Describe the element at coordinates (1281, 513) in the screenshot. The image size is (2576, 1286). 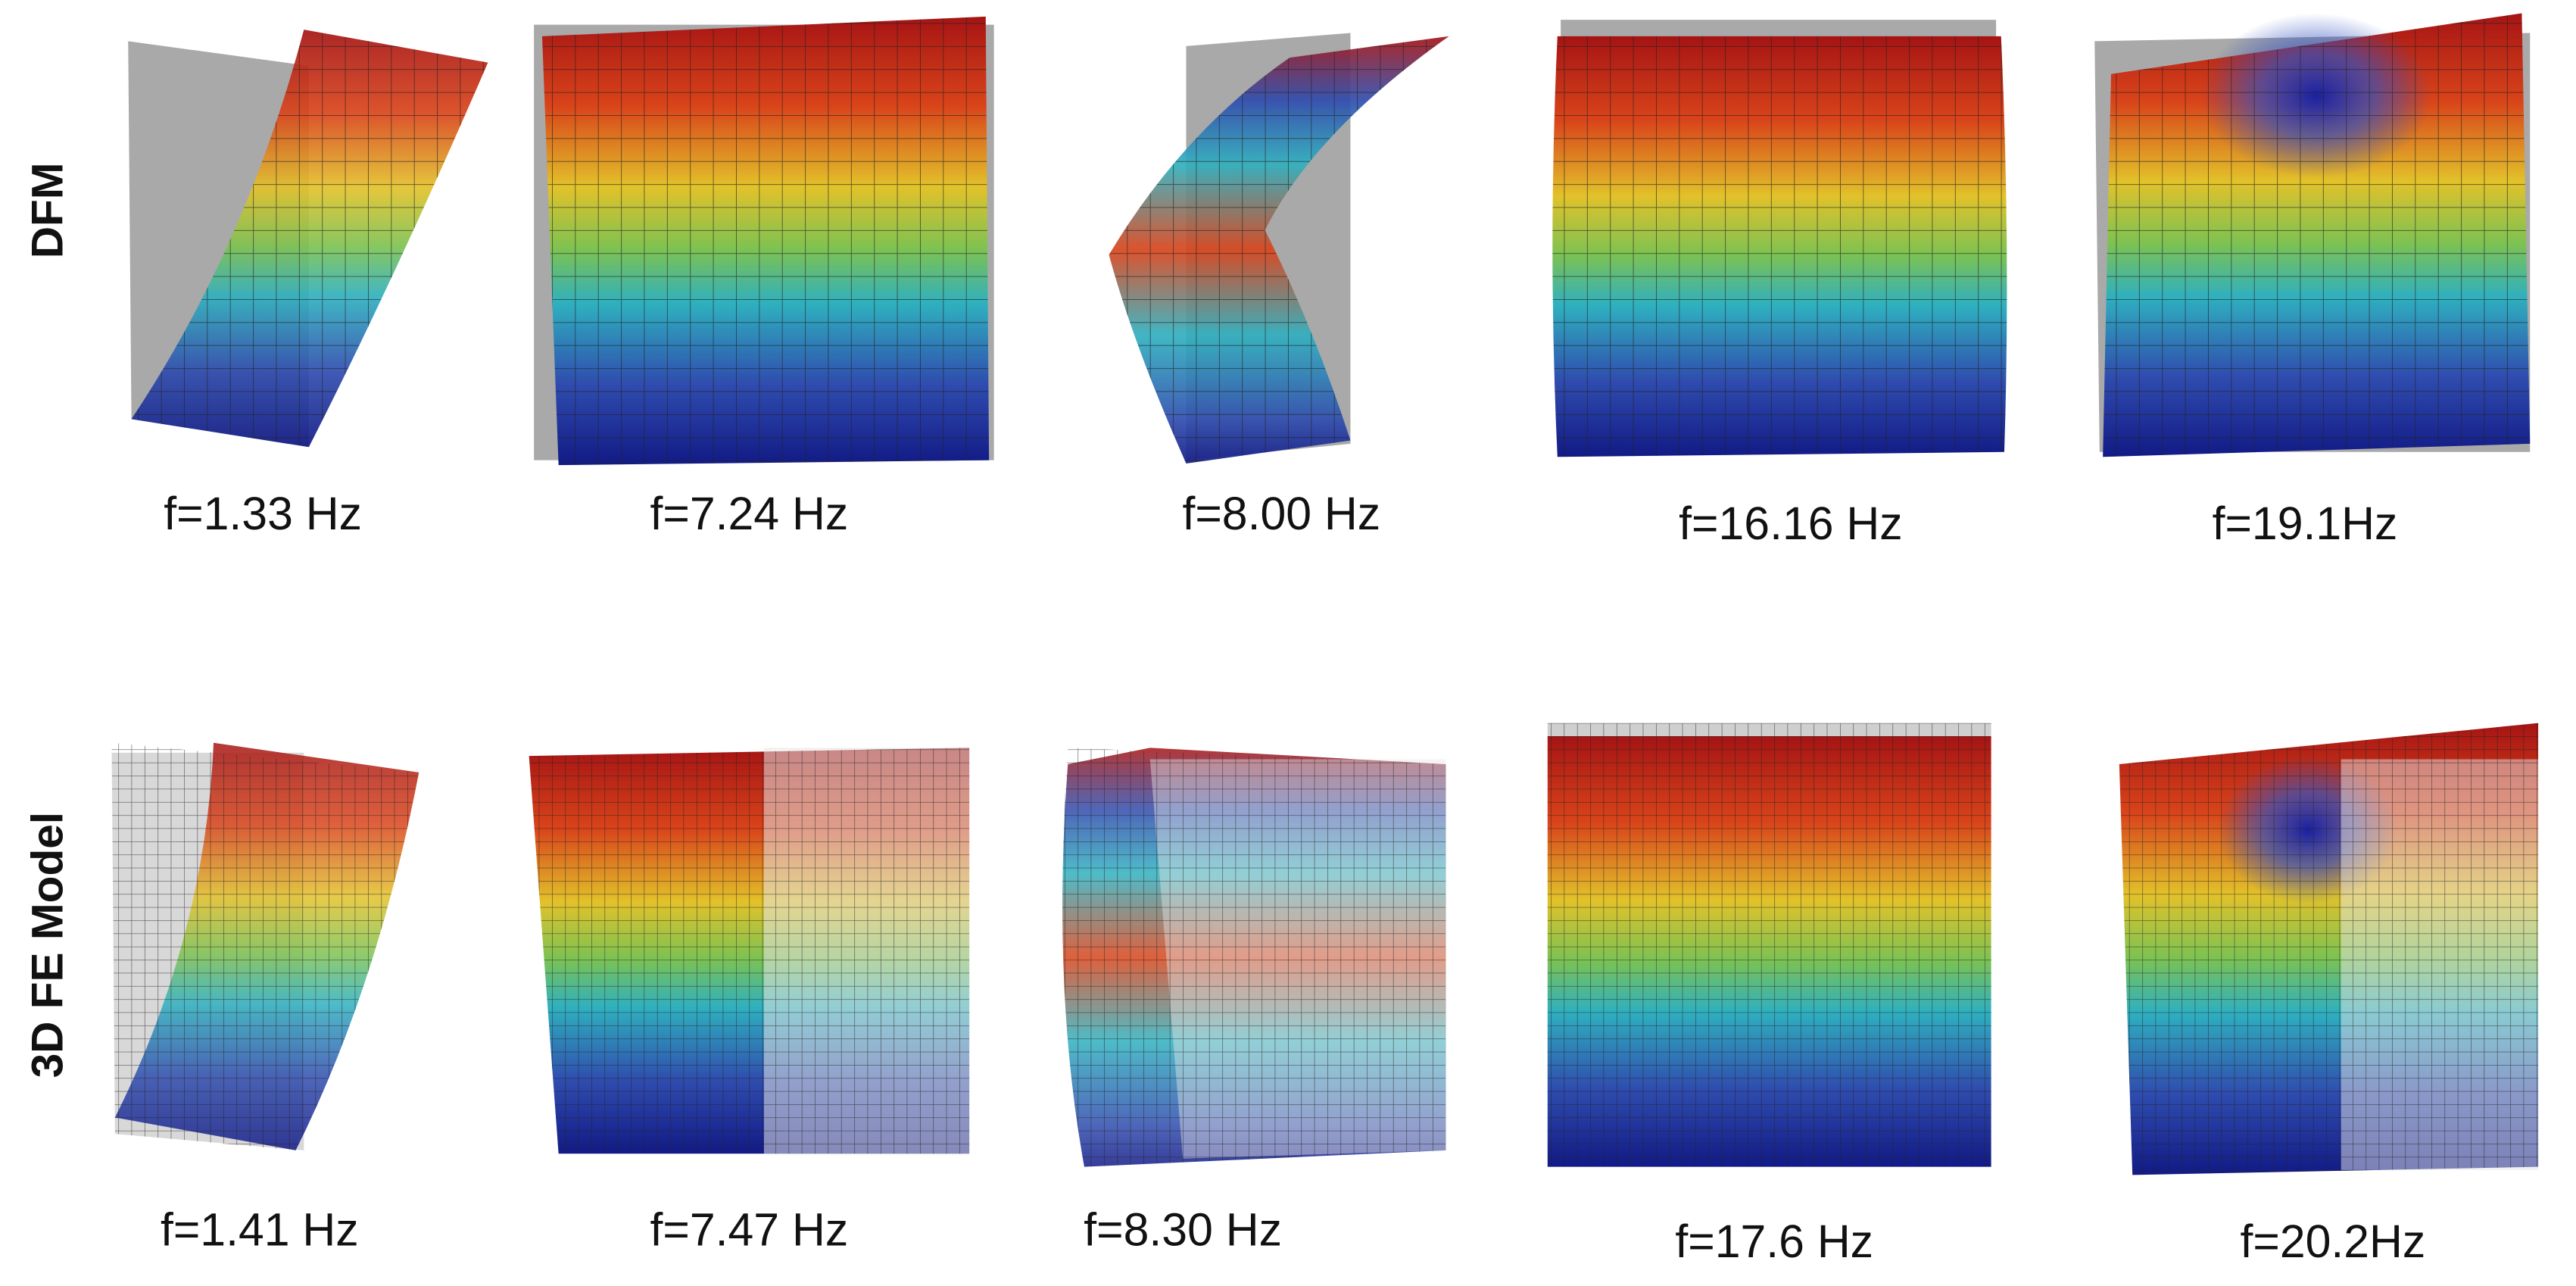
I see `frequency-label: f=8.00 Hz` at that location.